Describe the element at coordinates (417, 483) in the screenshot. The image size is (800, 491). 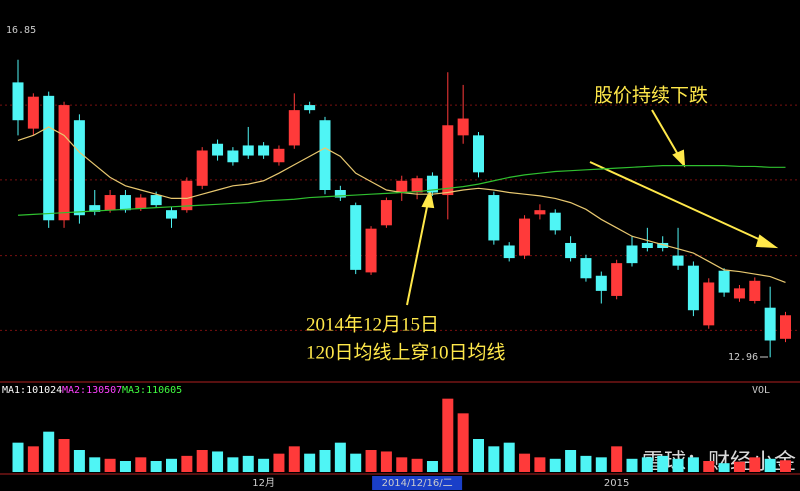
I see `date-highlight` at that location.